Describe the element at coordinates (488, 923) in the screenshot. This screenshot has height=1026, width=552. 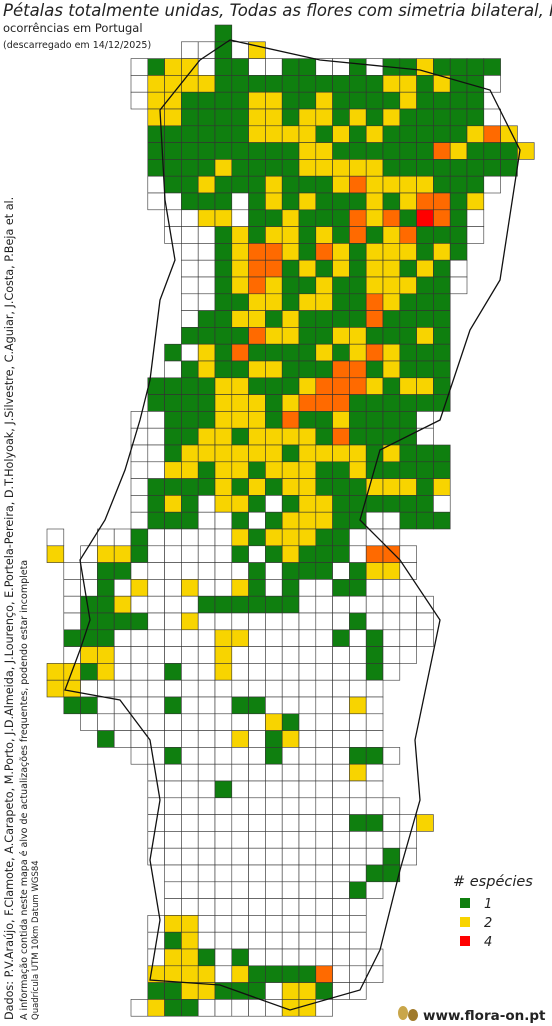
I see `legend-label: 2` at that location.